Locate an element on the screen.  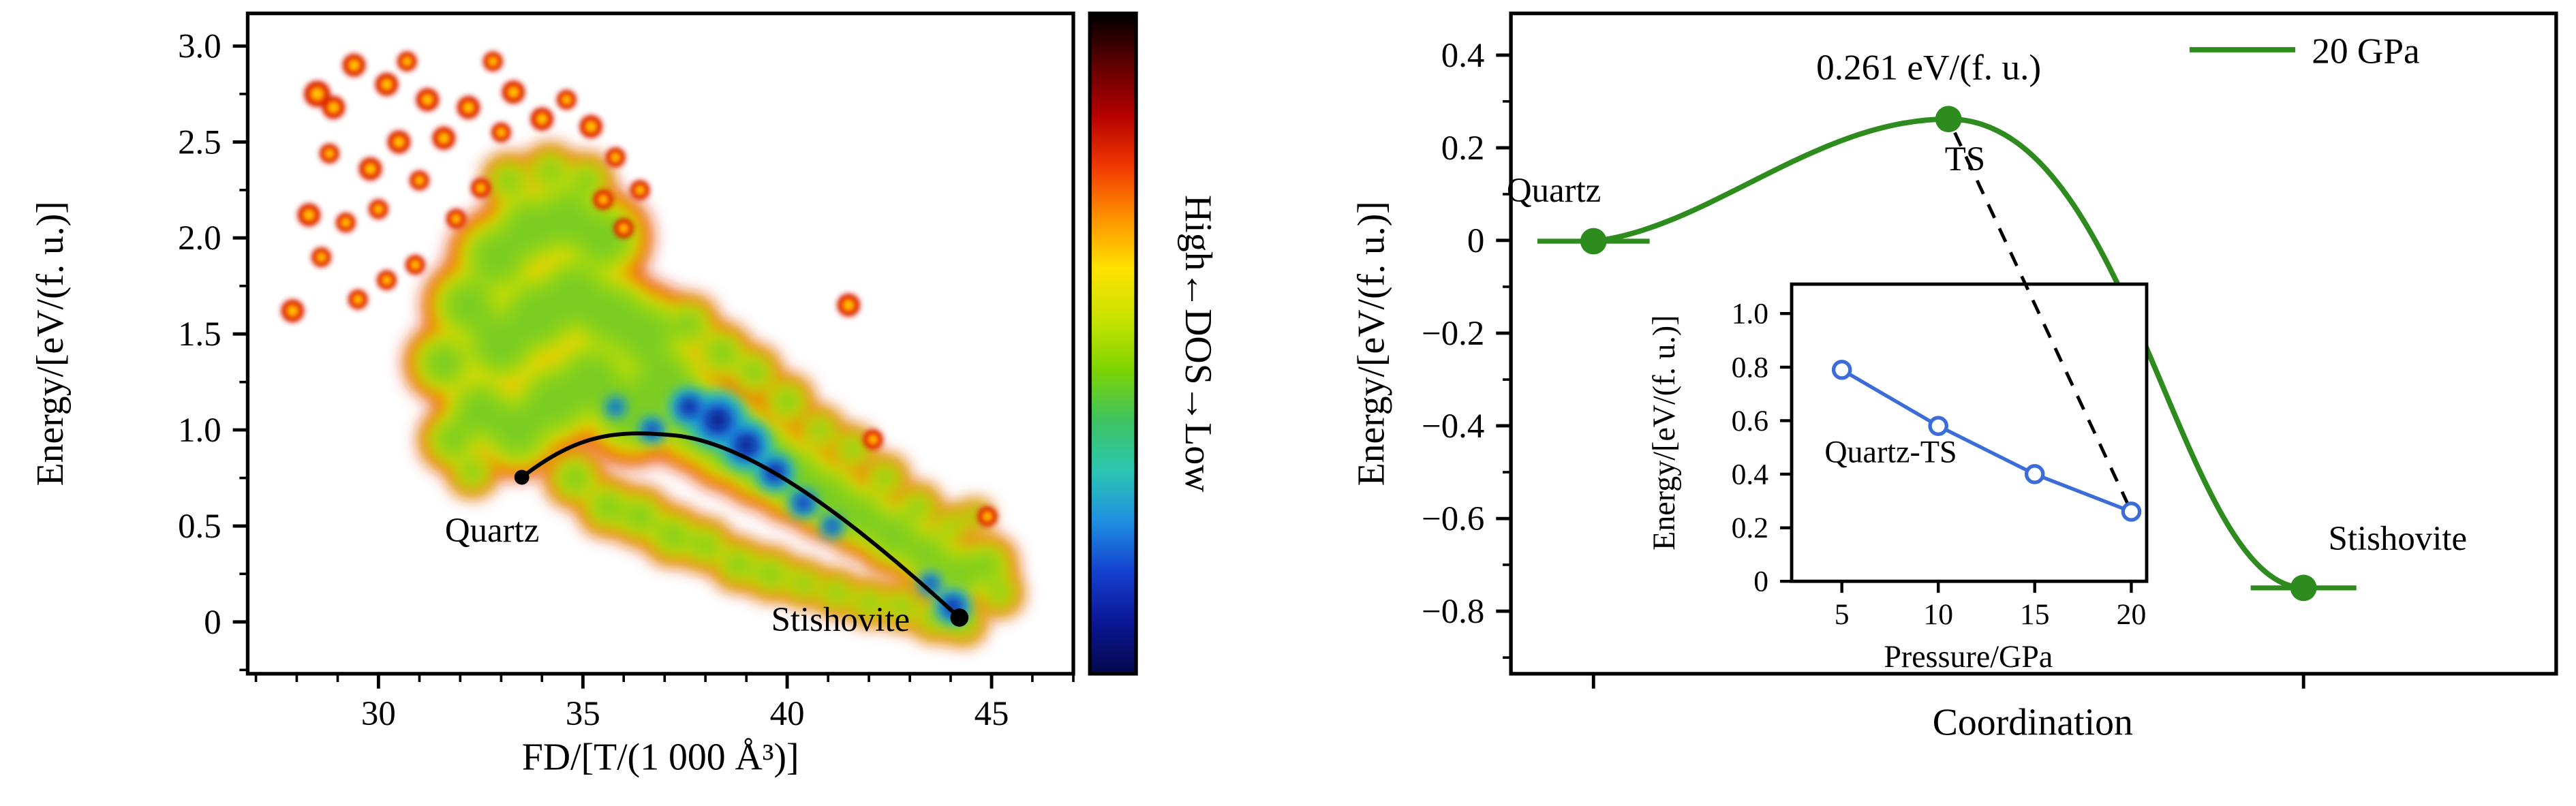
inset-y-tick-label: 0.8 is located at coordinates (1750, 367).